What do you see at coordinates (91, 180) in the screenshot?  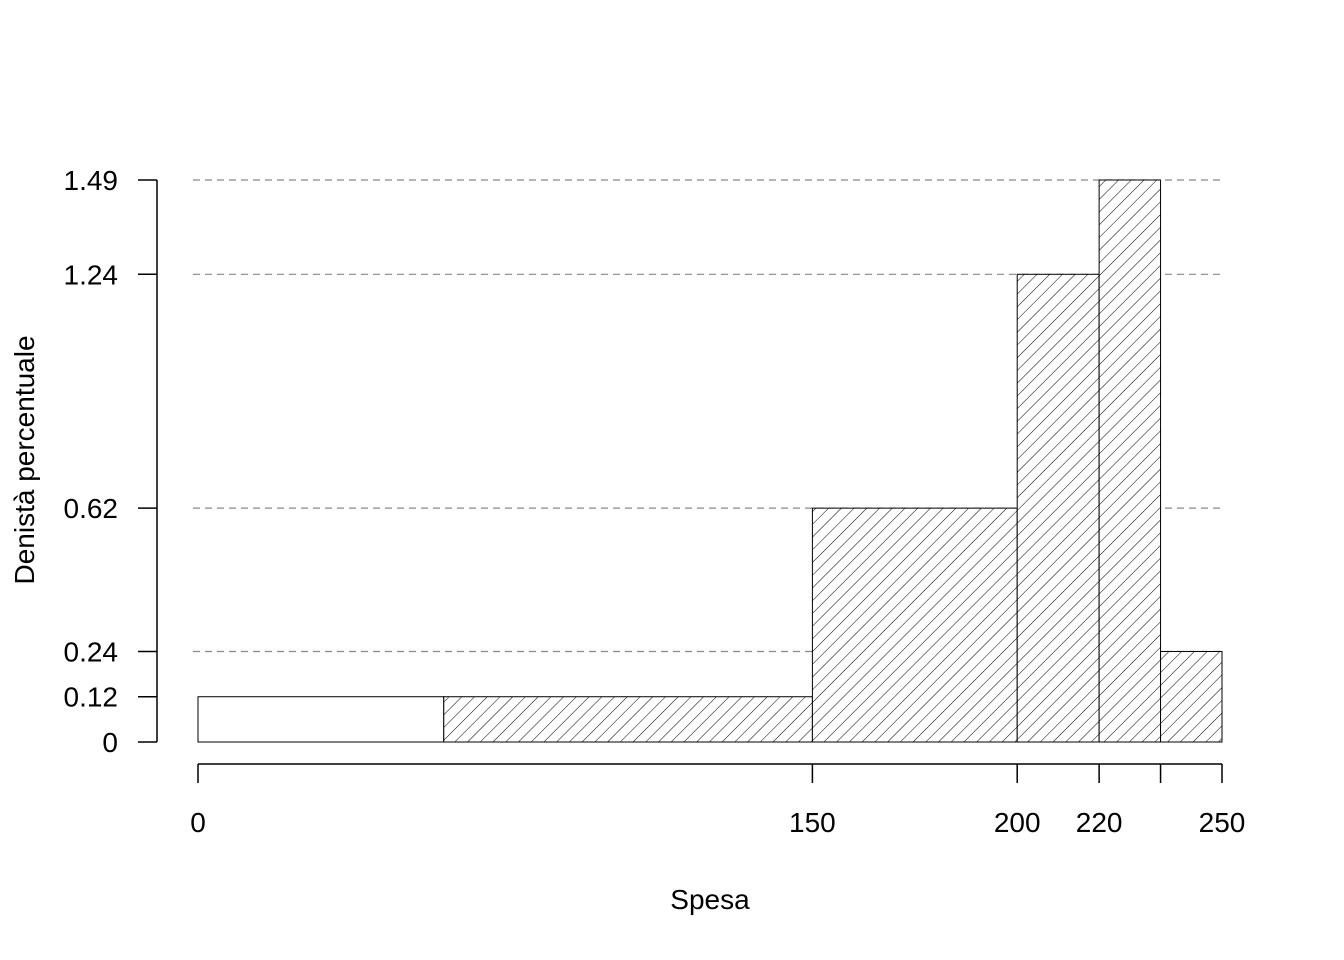 I see `y-tick-label: 1.49` at bounding box center [91, 180].